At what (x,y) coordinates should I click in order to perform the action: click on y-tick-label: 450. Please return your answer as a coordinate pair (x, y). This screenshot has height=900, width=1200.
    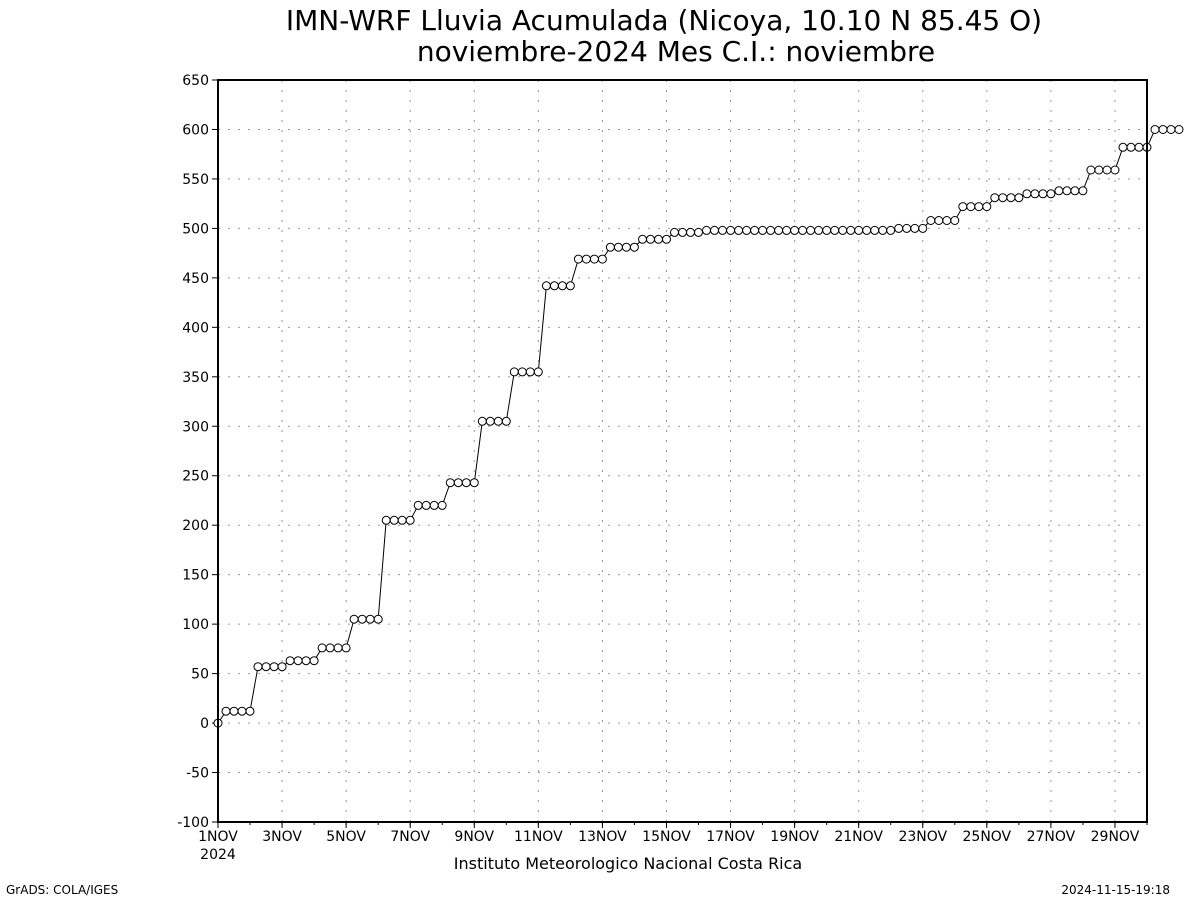
    Looking at the image, I should click on (195, 279).